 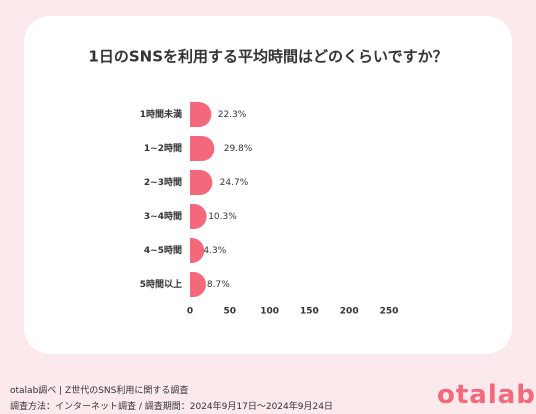 What do you see at coordinates (267, 57) in the screenshot?
I see `chart-title: 1日のSNSを利用する平均時間はどのくらいですか？` at bounding box center [267, 57].